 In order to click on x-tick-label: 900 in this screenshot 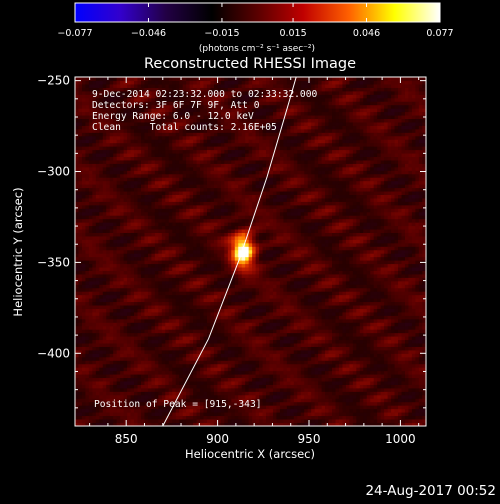, I will do `click(217, 439)`.